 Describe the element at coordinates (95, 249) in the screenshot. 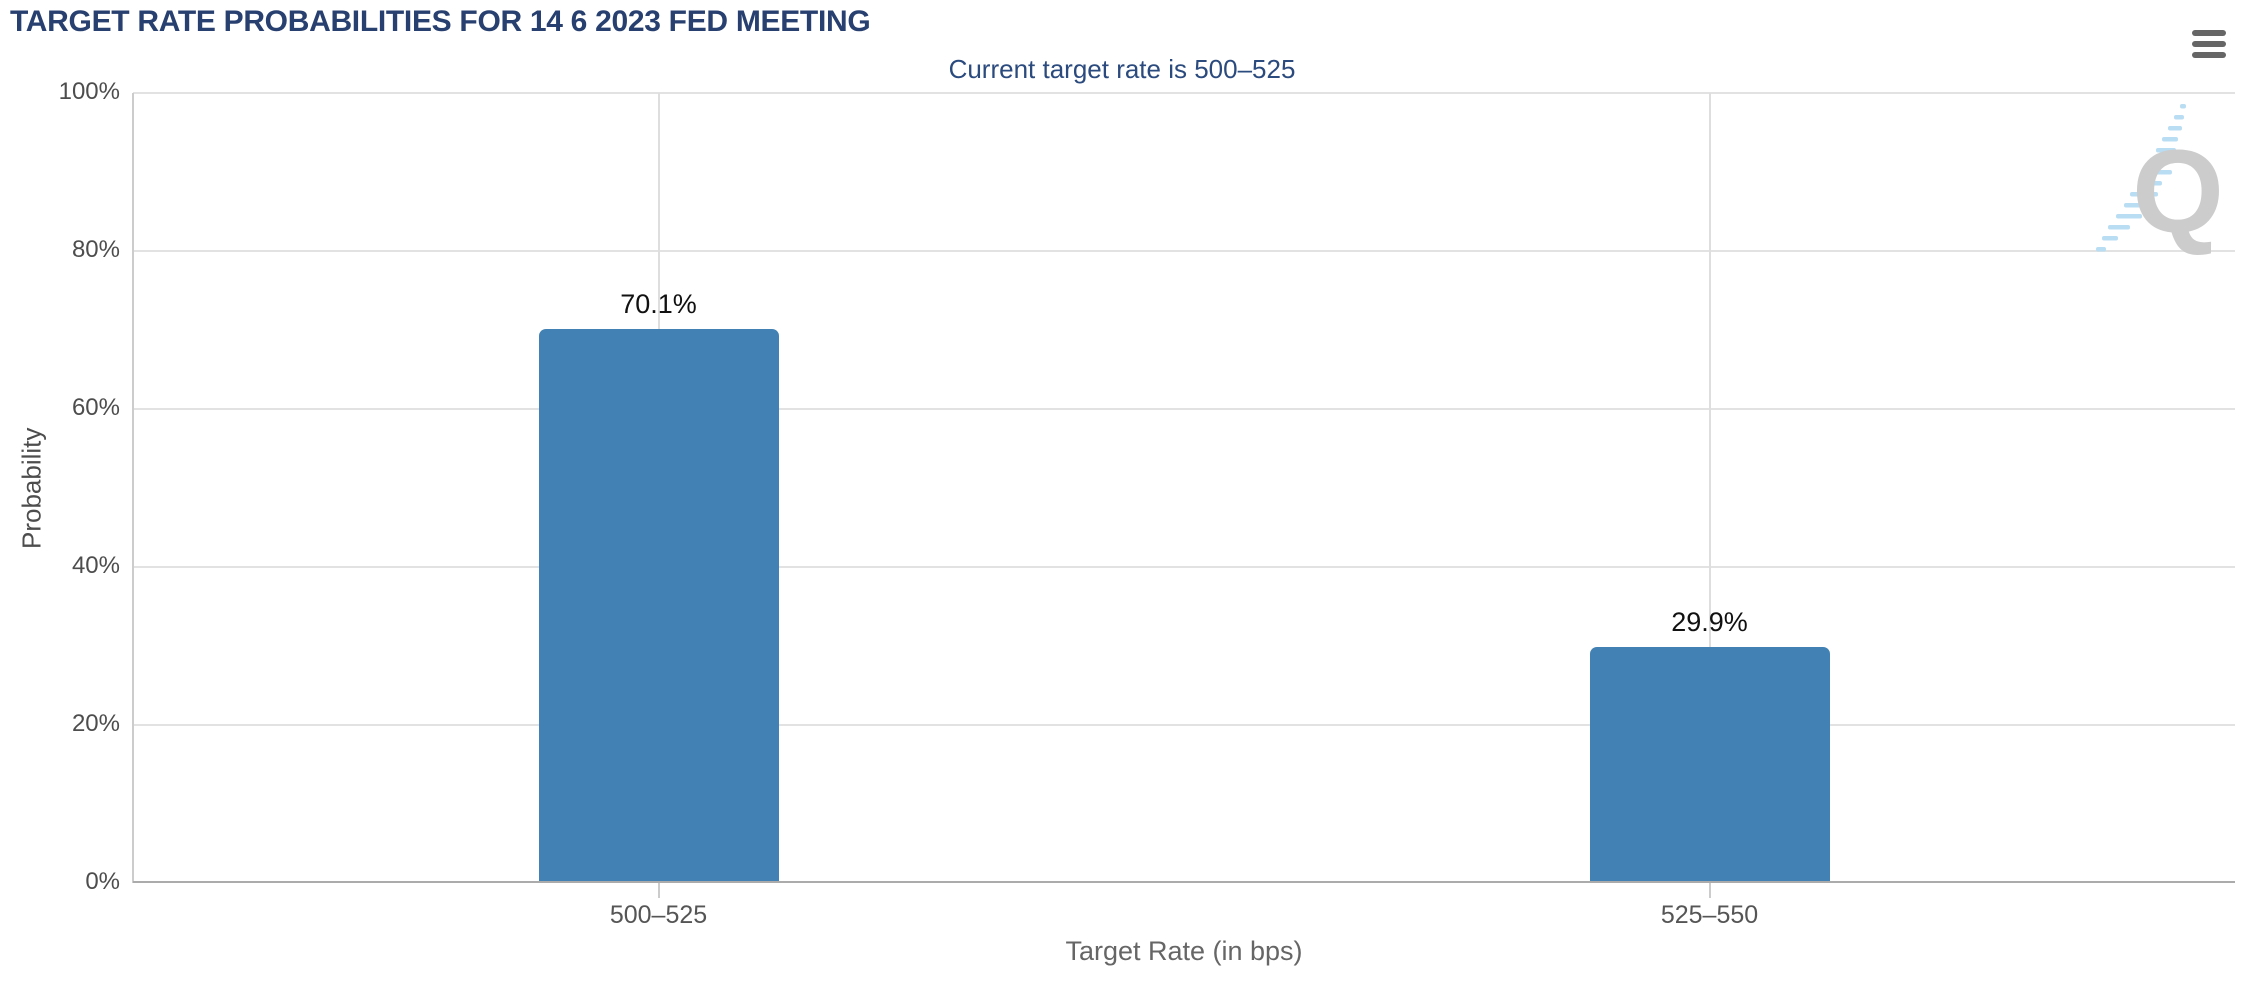

I see `y-tick-label: 80%` at that location.